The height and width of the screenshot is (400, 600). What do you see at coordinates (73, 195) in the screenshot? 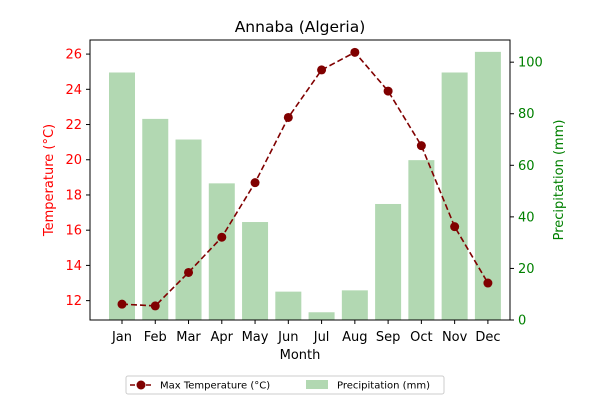
I see `left-tick-label-18: 18` at bounding box center [73, 195].